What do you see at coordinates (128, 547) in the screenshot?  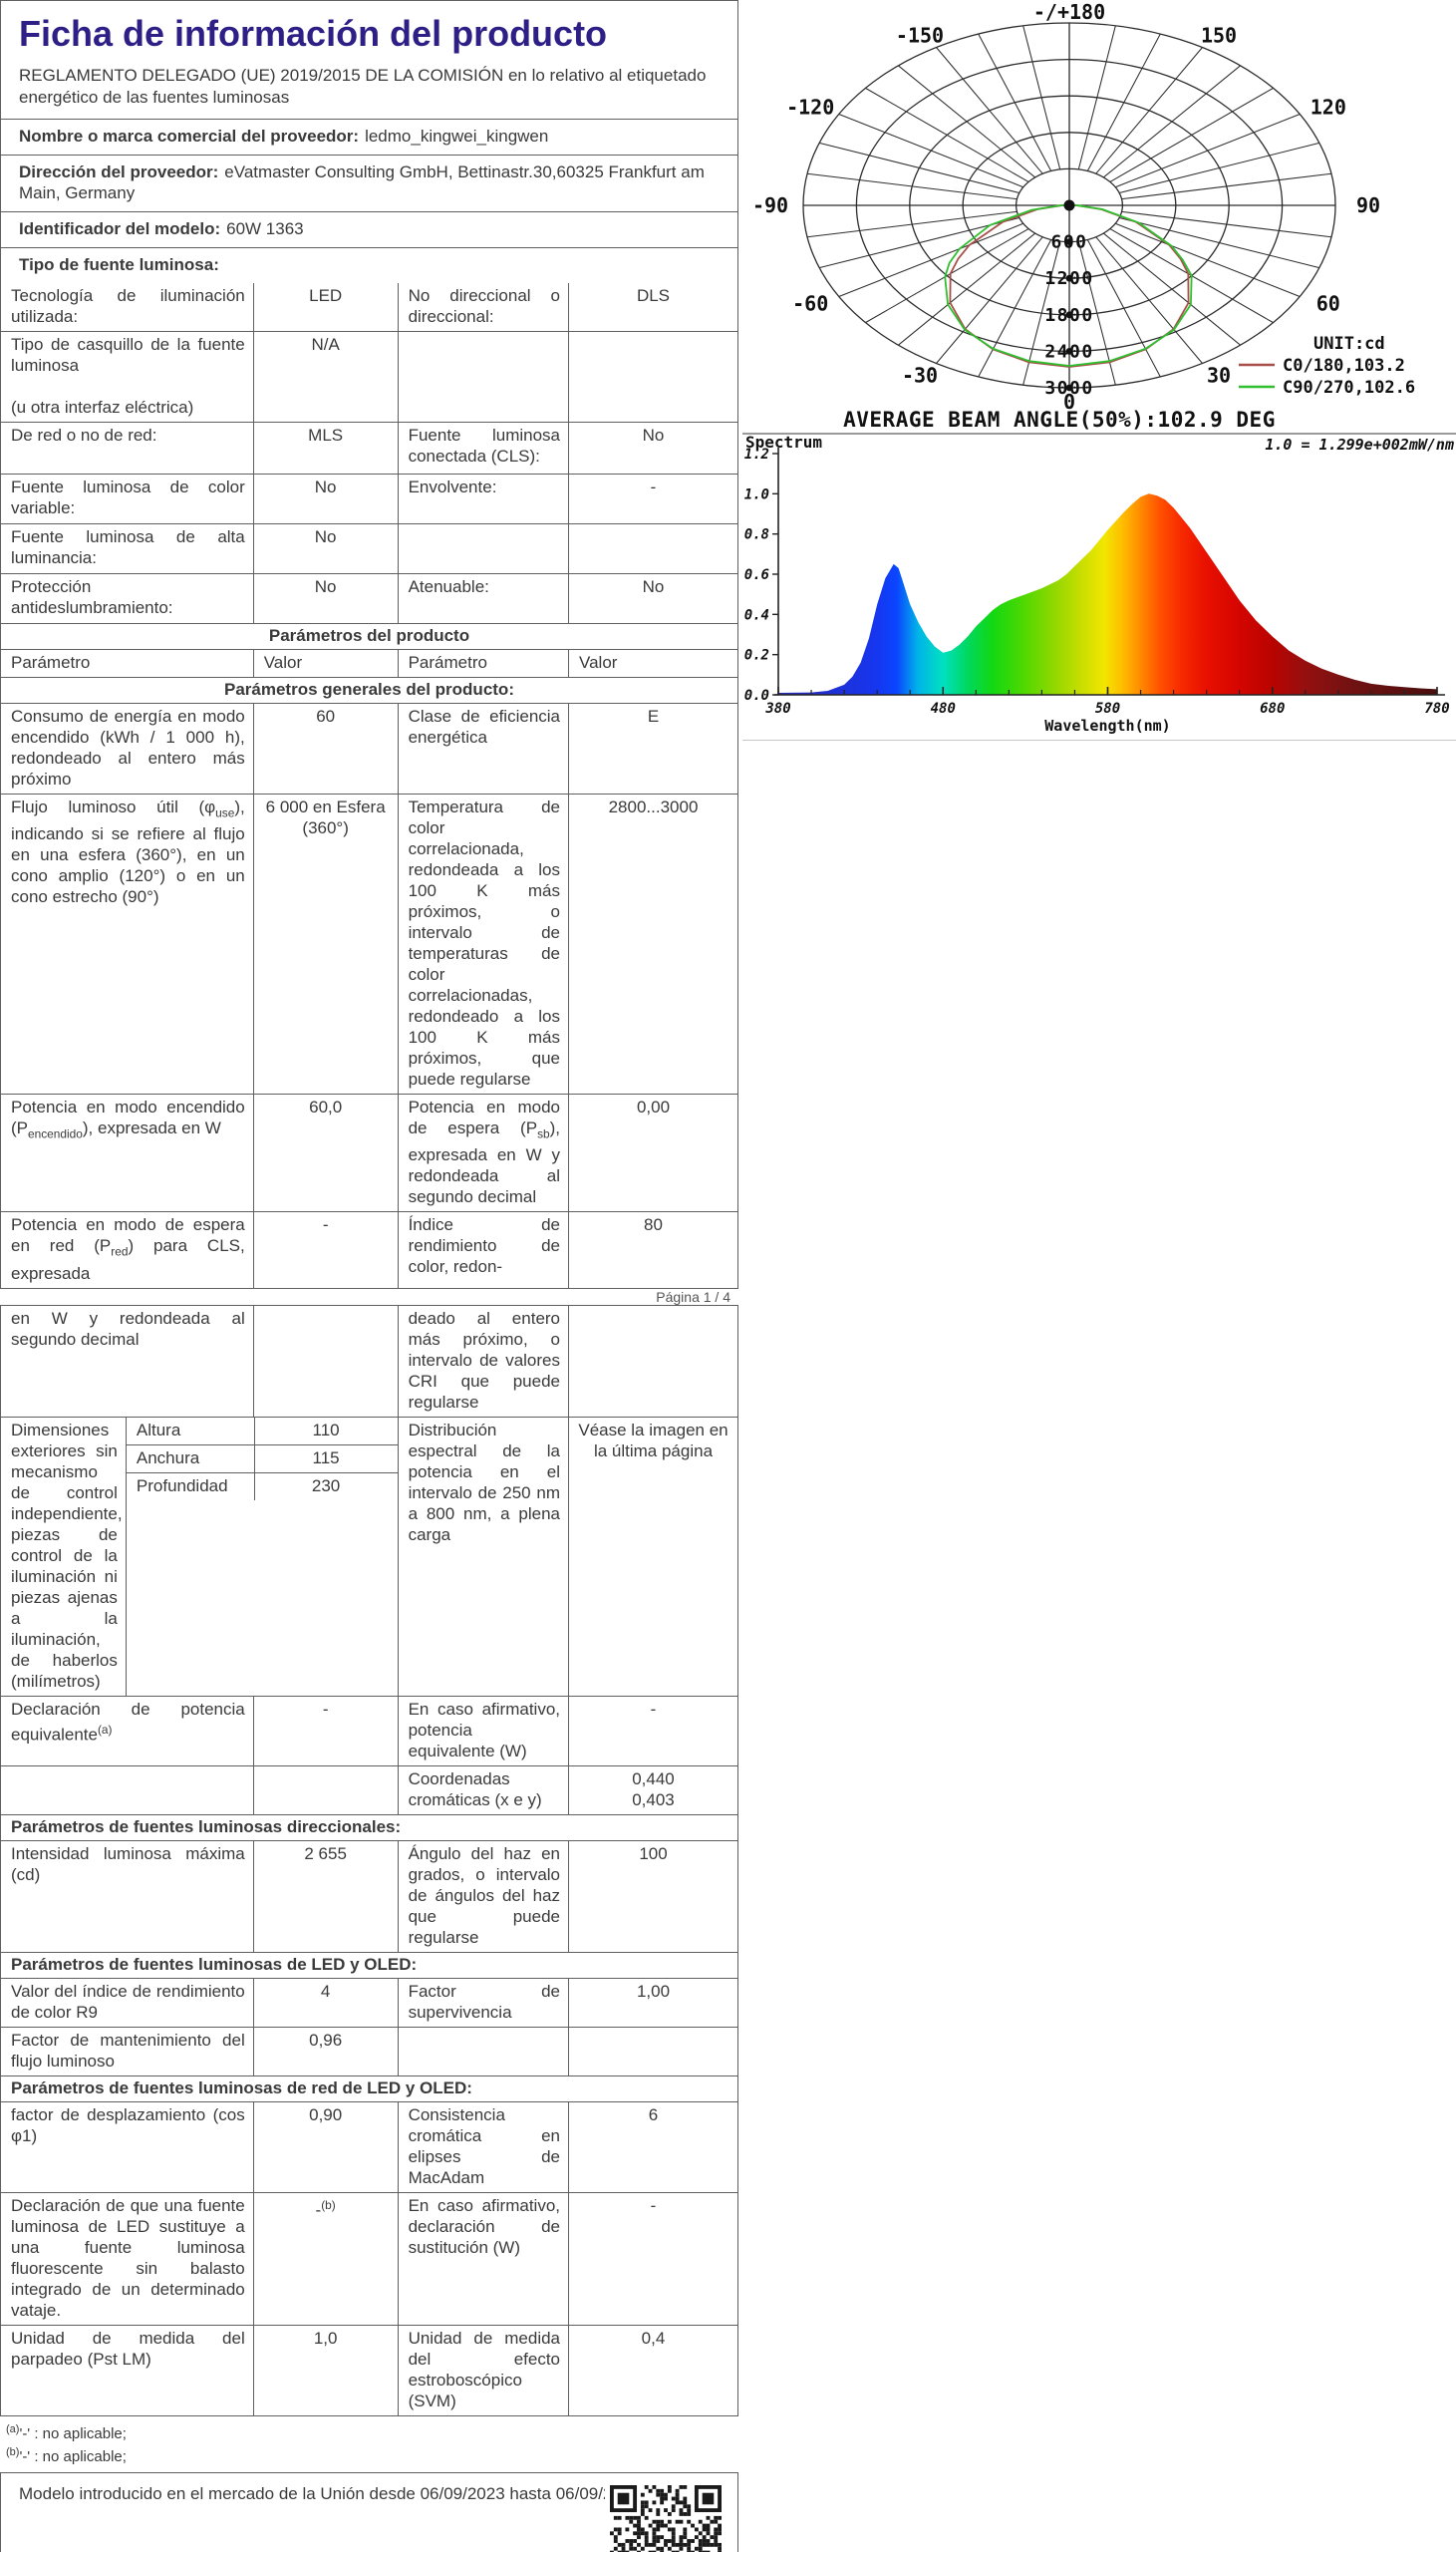 I see `param-cell: Fuente luminosa de alta luminancia:` at bounding box center [128, 547].